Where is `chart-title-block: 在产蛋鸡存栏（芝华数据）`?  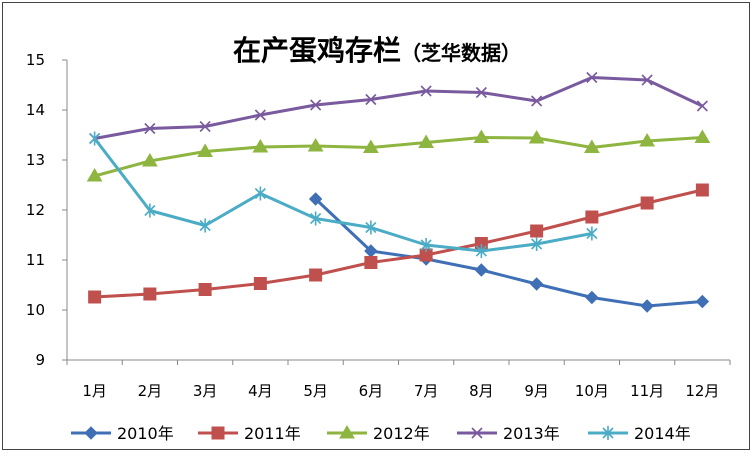 chart-title-block: 在产蛋鸡存栏（芝华数据） is located at coordinates (377, 49).